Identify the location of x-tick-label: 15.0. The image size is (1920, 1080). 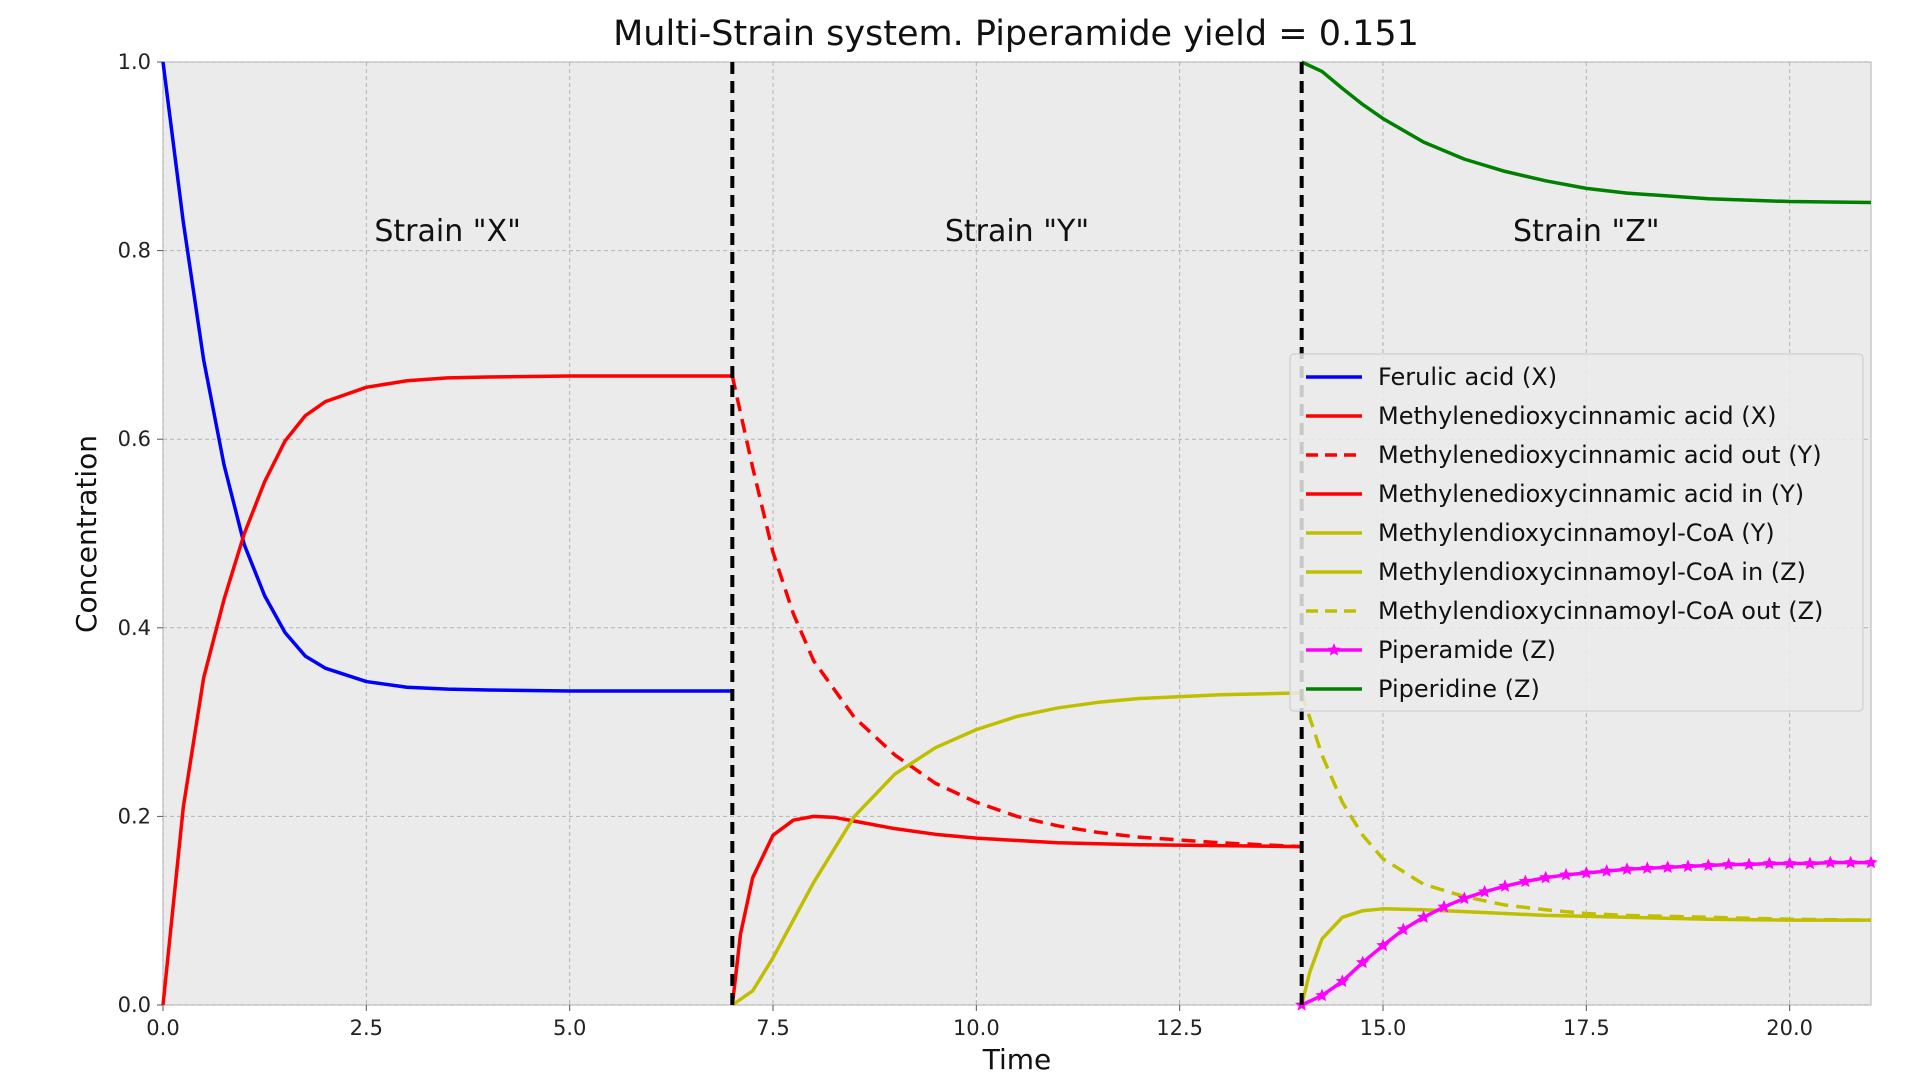
(1383, 1028).